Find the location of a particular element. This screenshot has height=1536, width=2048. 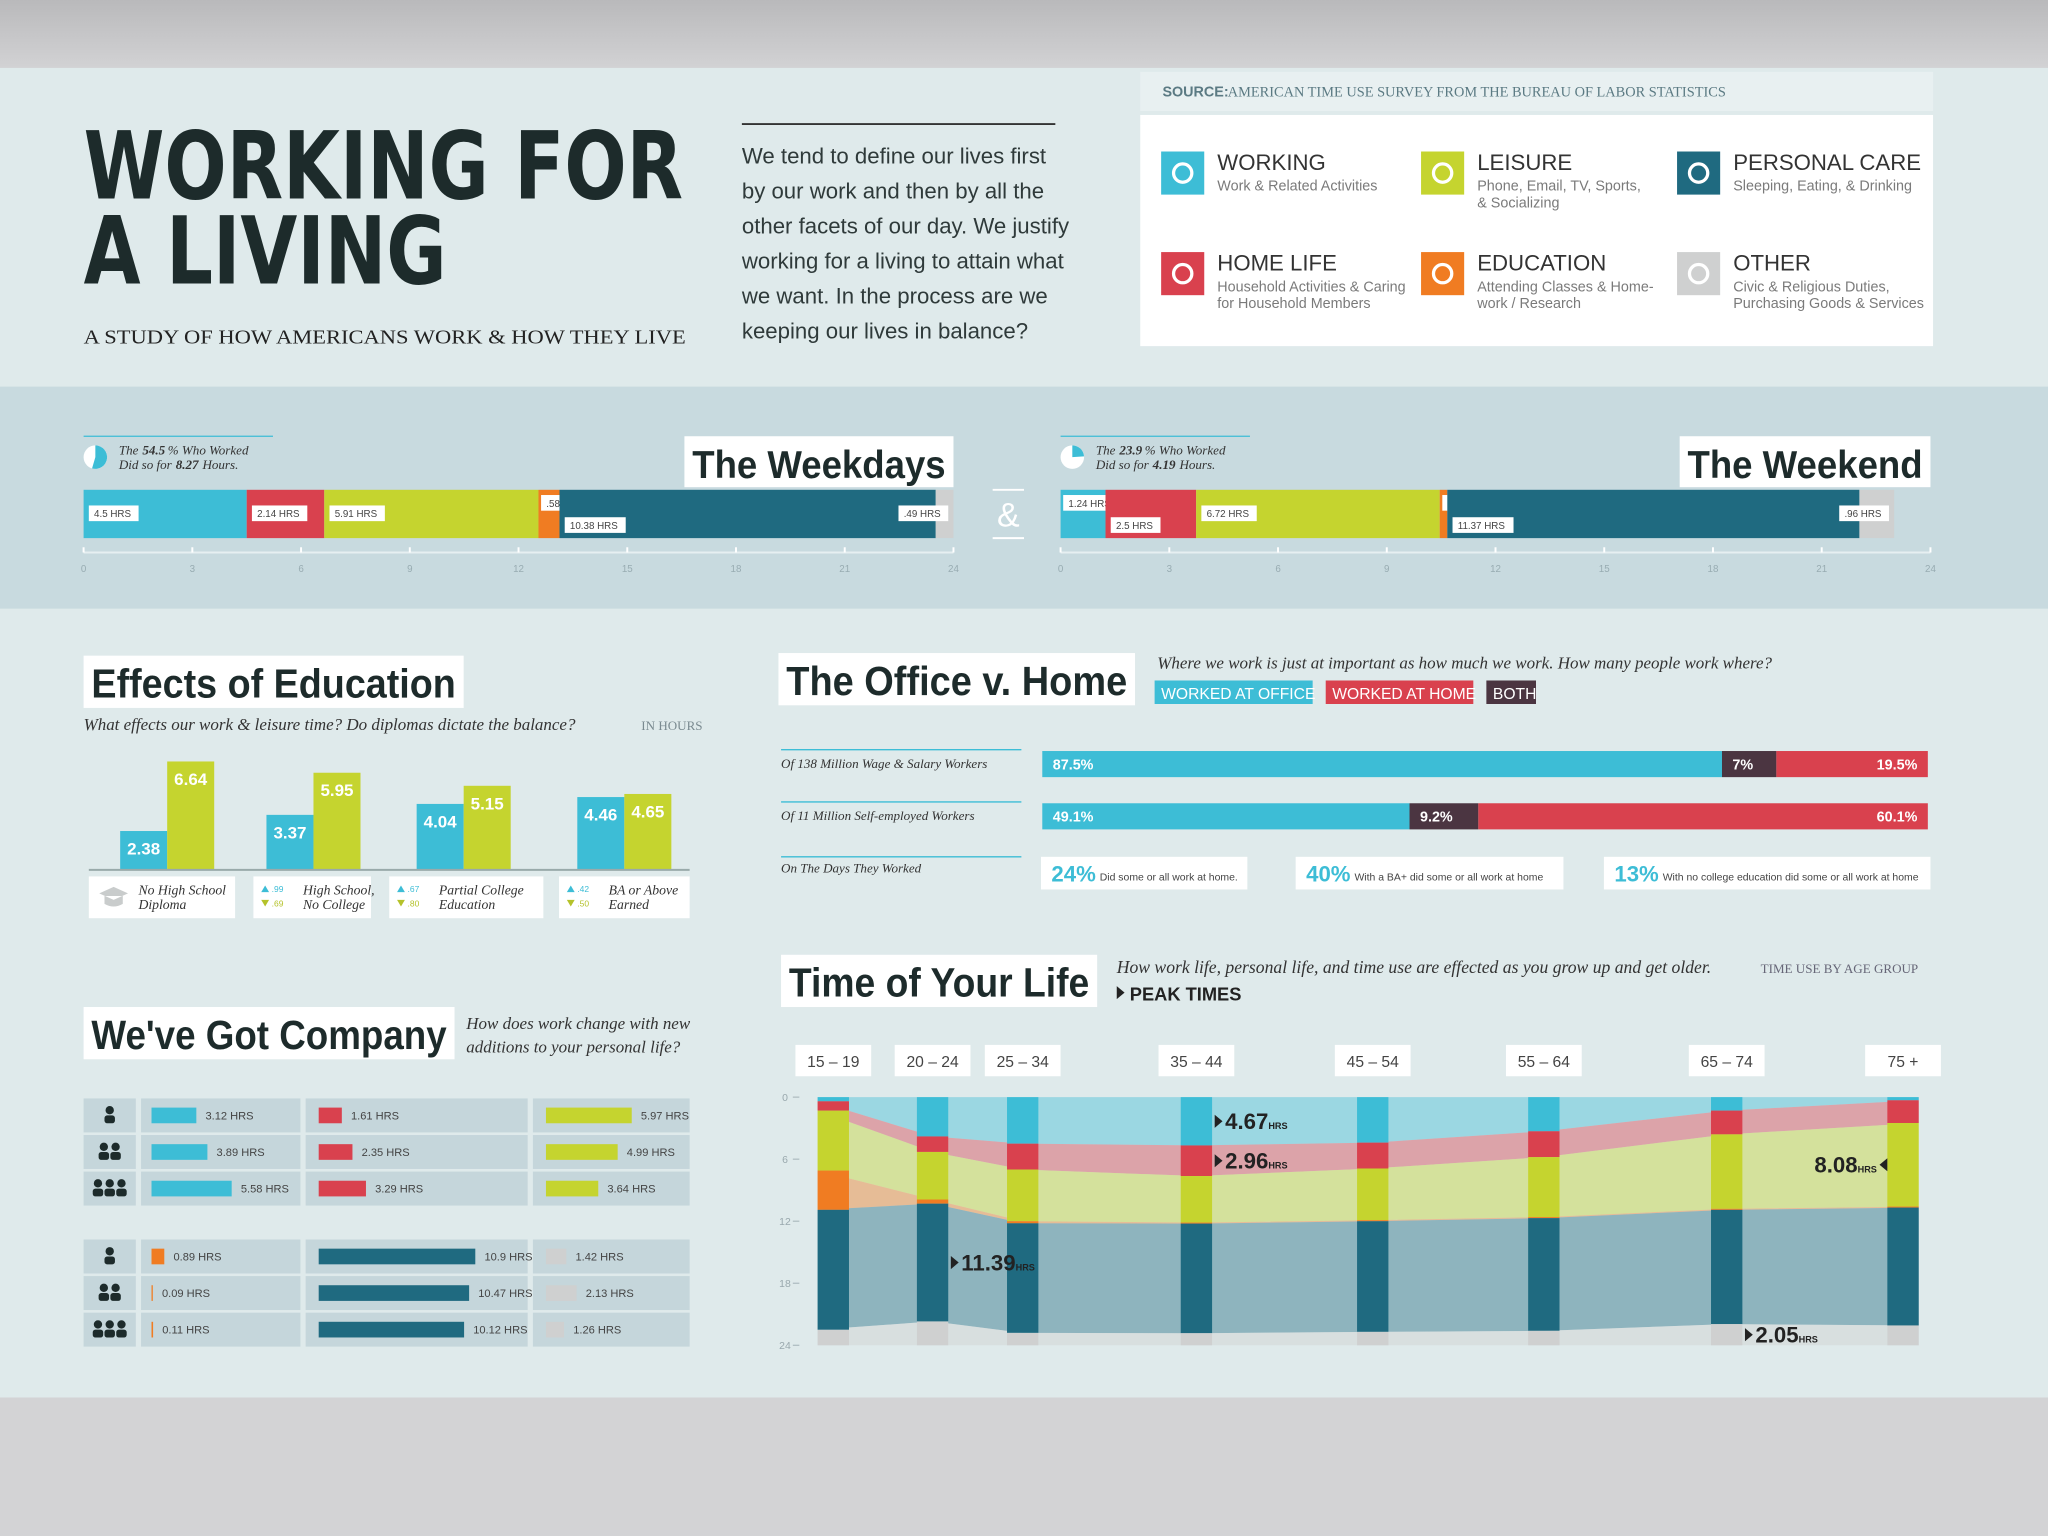

table-cell is located at coordinates (221, 1293).